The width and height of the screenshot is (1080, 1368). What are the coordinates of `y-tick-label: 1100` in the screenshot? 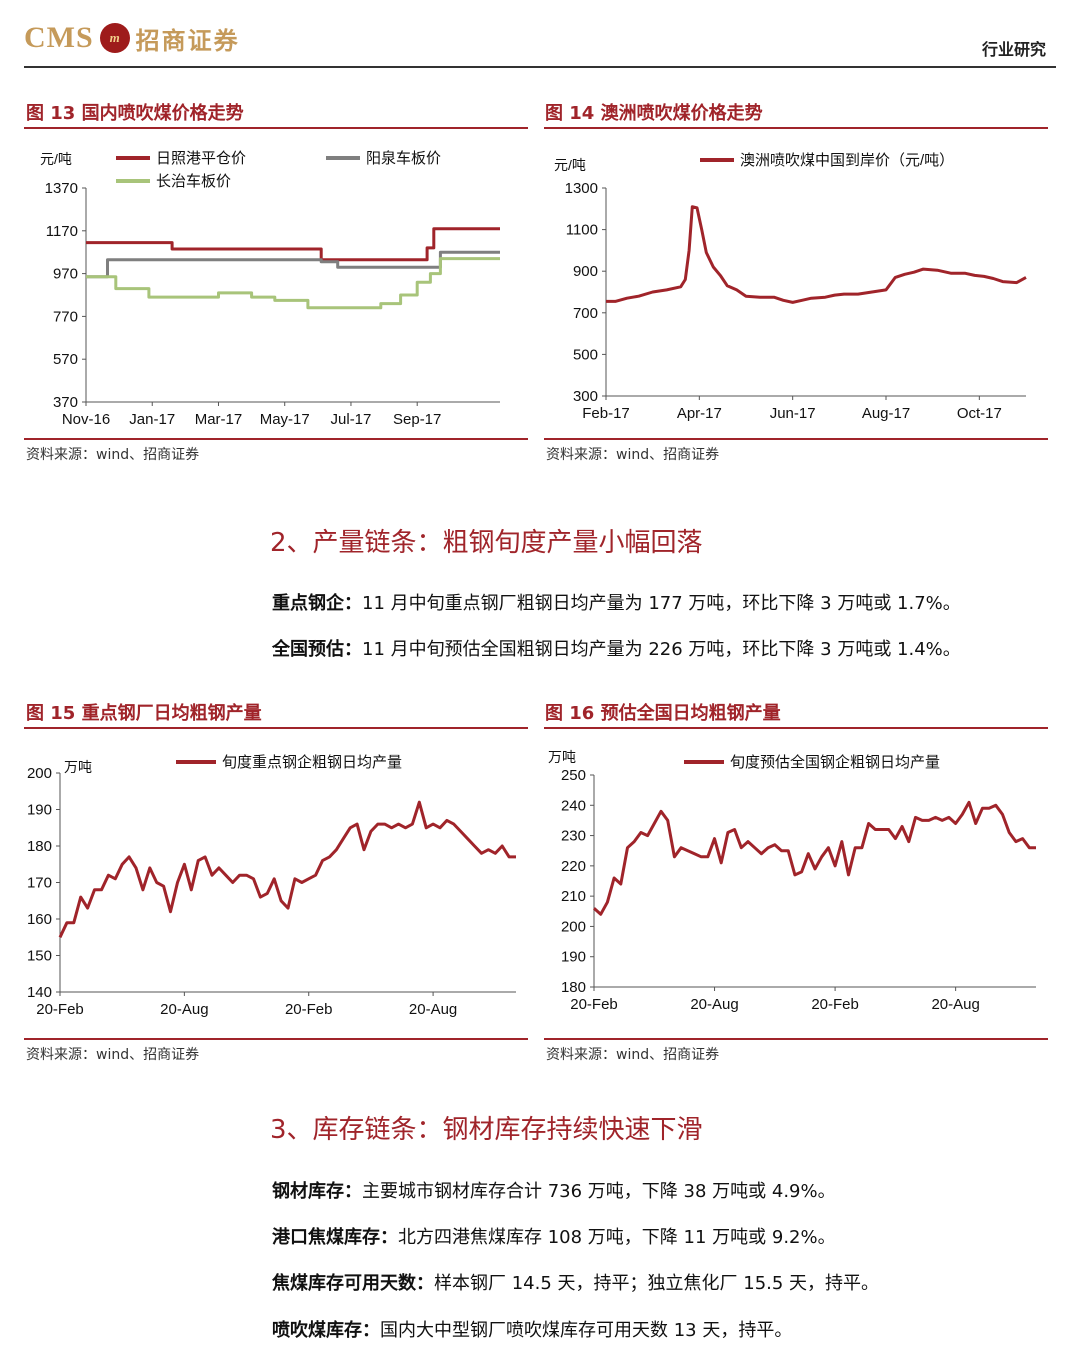 It's located at (582, 230).